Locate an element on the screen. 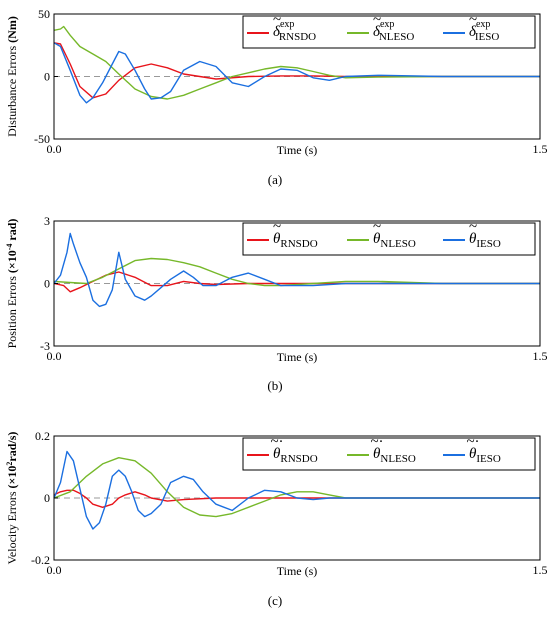  y-tick-label: 50 is located at coordinates (44, 14).